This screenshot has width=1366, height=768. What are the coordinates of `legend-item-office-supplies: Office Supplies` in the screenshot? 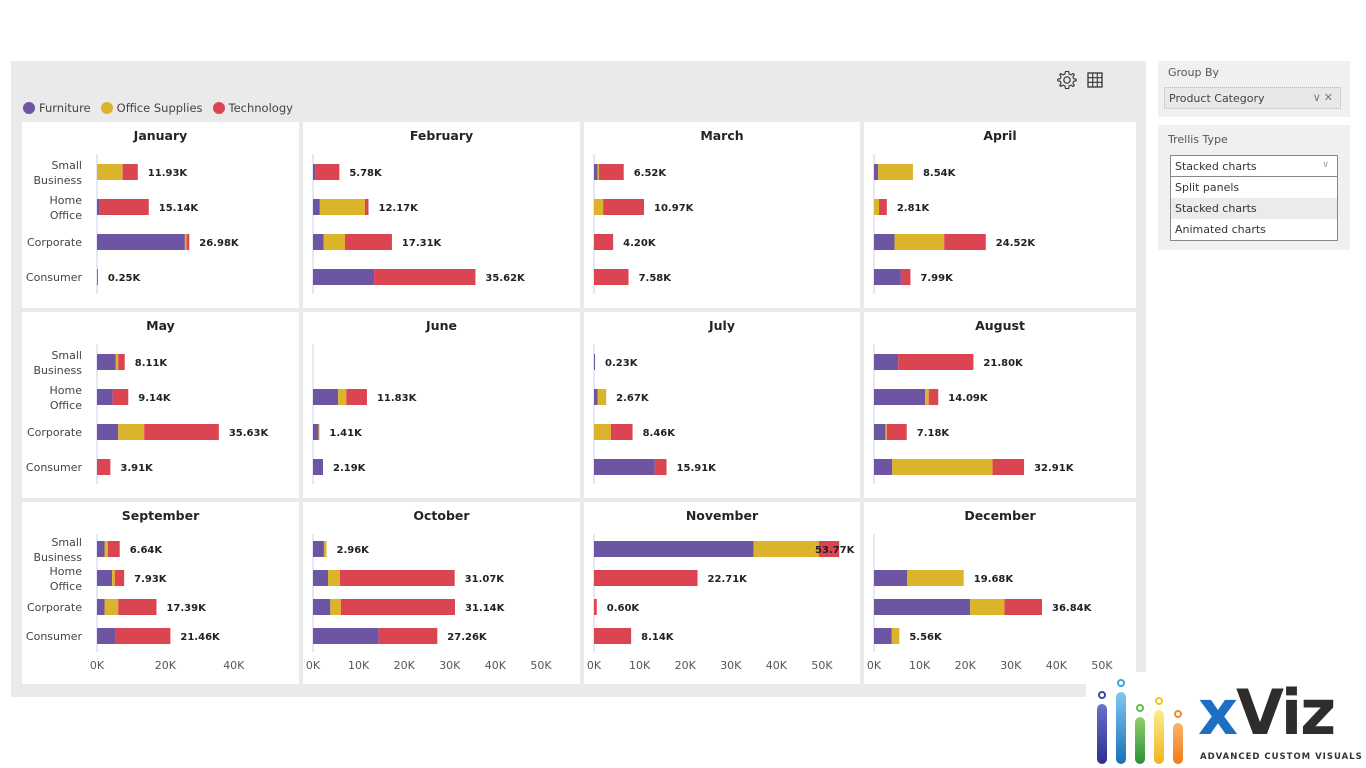 It's located at (151, 108).